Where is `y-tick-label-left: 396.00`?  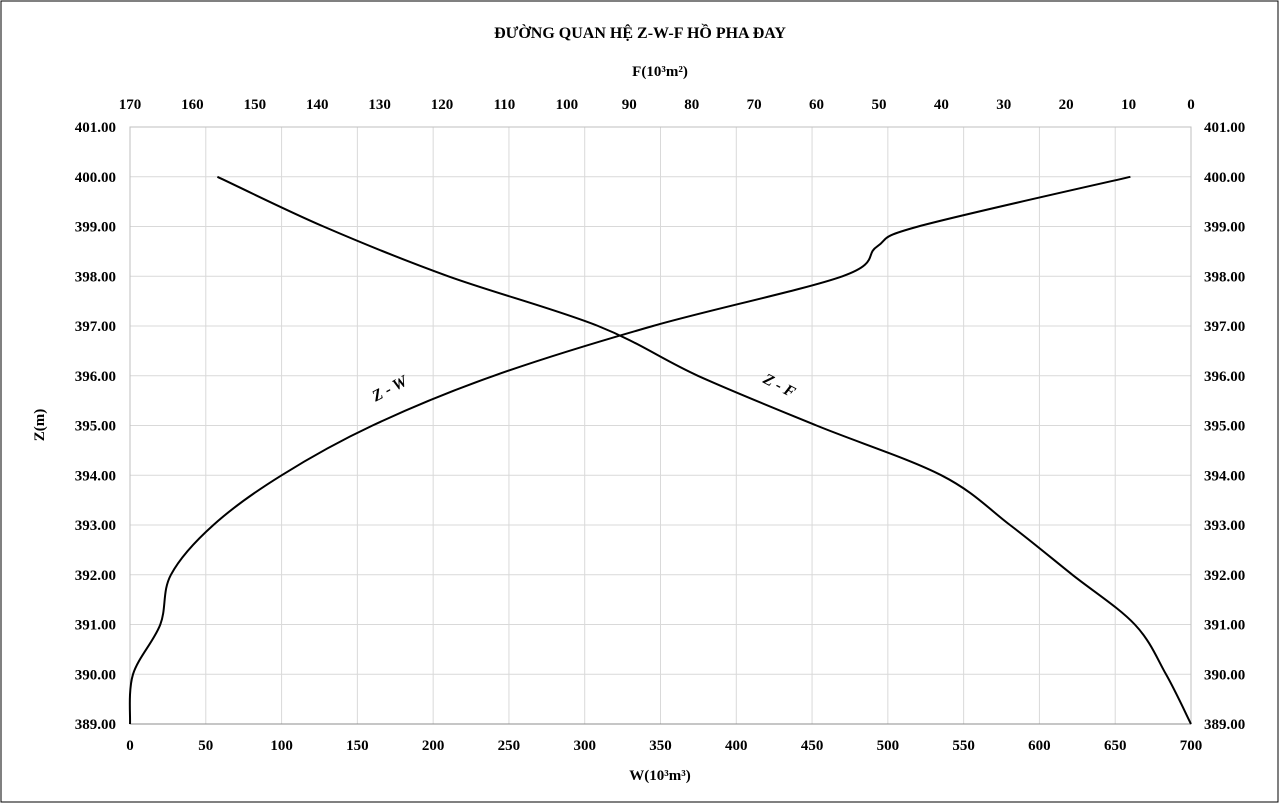 y-tick-label-left: 396.00 is located at coordinates (95, 377).